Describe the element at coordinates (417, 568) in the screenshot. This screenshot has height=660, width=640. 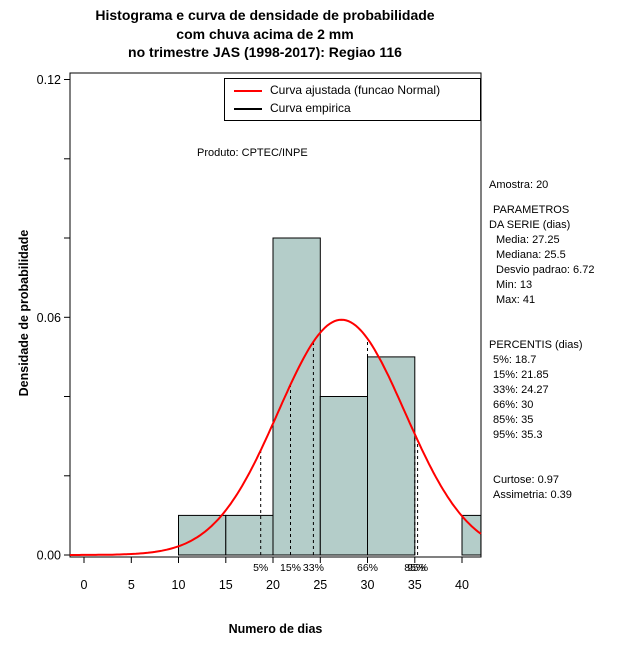
I see `percentile-label: 95%` at that location.